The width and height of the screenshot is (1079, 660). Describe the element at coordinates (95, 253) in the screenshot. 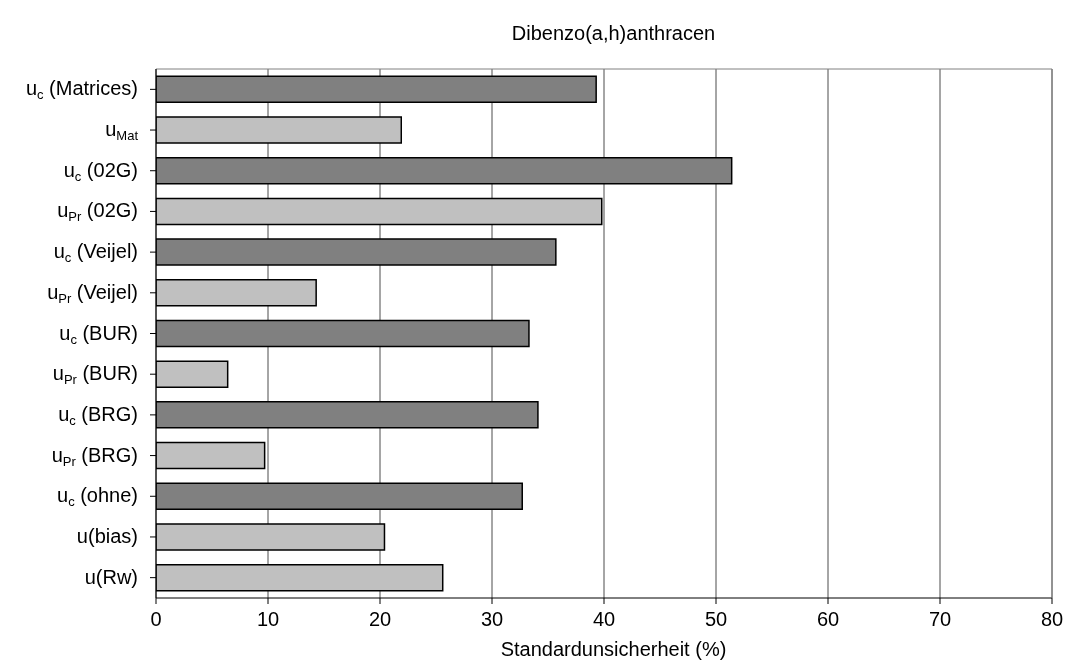

I see `y-tick-label: u$_{c}$ (Veijel)` at that location.